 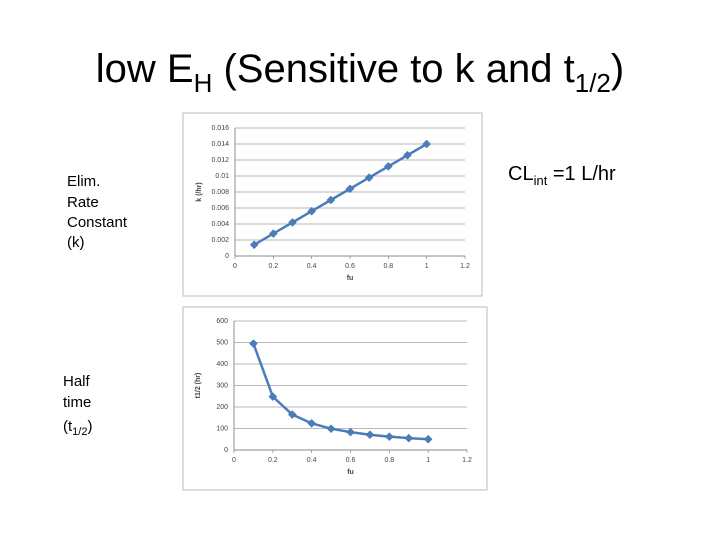 What do you see at coordinates (617, 69) in the screenshot?
I see `title-part: )` at bounding box center [617, 69].